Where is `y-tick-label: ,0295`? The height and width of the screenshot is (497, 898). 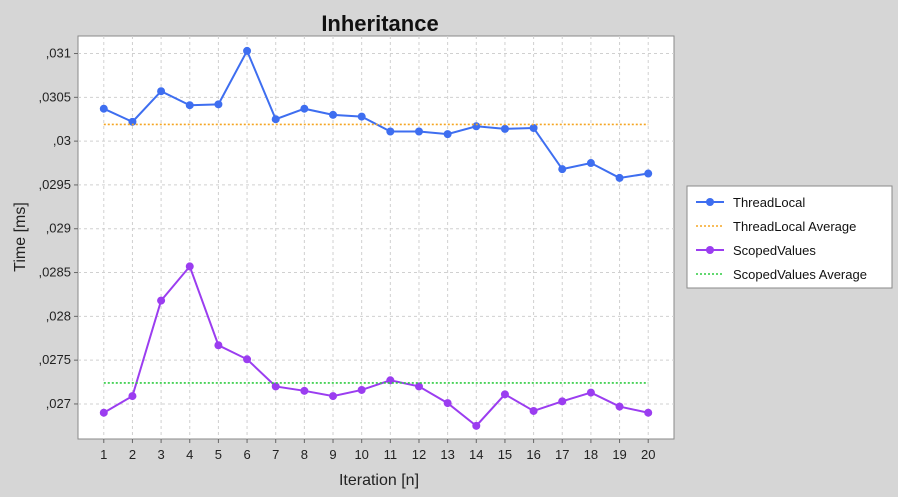 y-tick-label: ,0295 is located at coordinates (54, 184).